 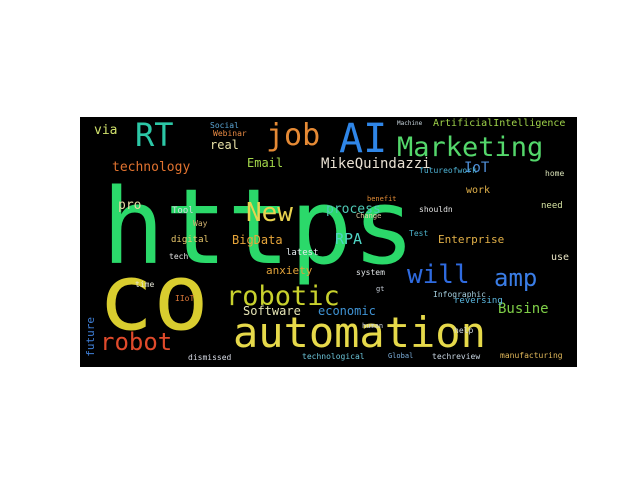 I want to click on word-manufacturing: manufacturing, so click(x=531, y=355).